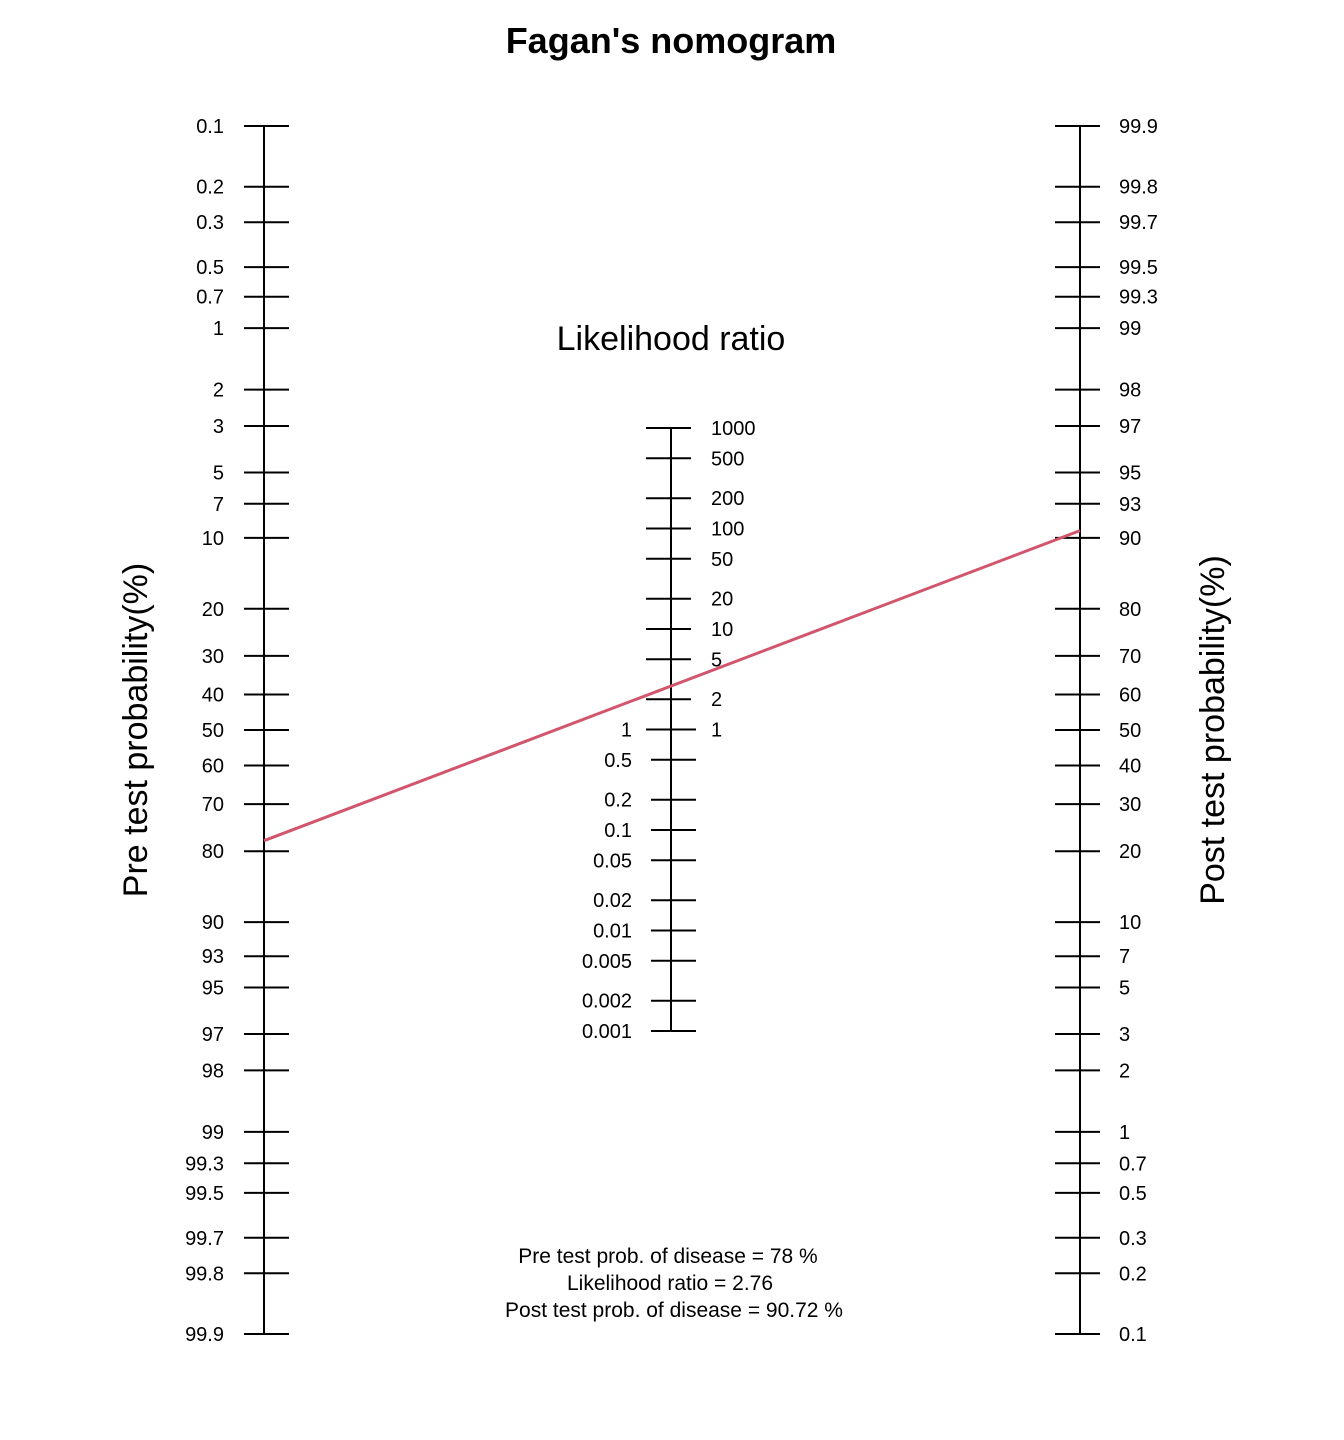 Image resolution: width=1344 pixels, height=1440 pixels. What do you see at coordinates (218, 505) in the screenshot?
I see `left-axis-tick-label: 7` at bounding box center [218, 505].